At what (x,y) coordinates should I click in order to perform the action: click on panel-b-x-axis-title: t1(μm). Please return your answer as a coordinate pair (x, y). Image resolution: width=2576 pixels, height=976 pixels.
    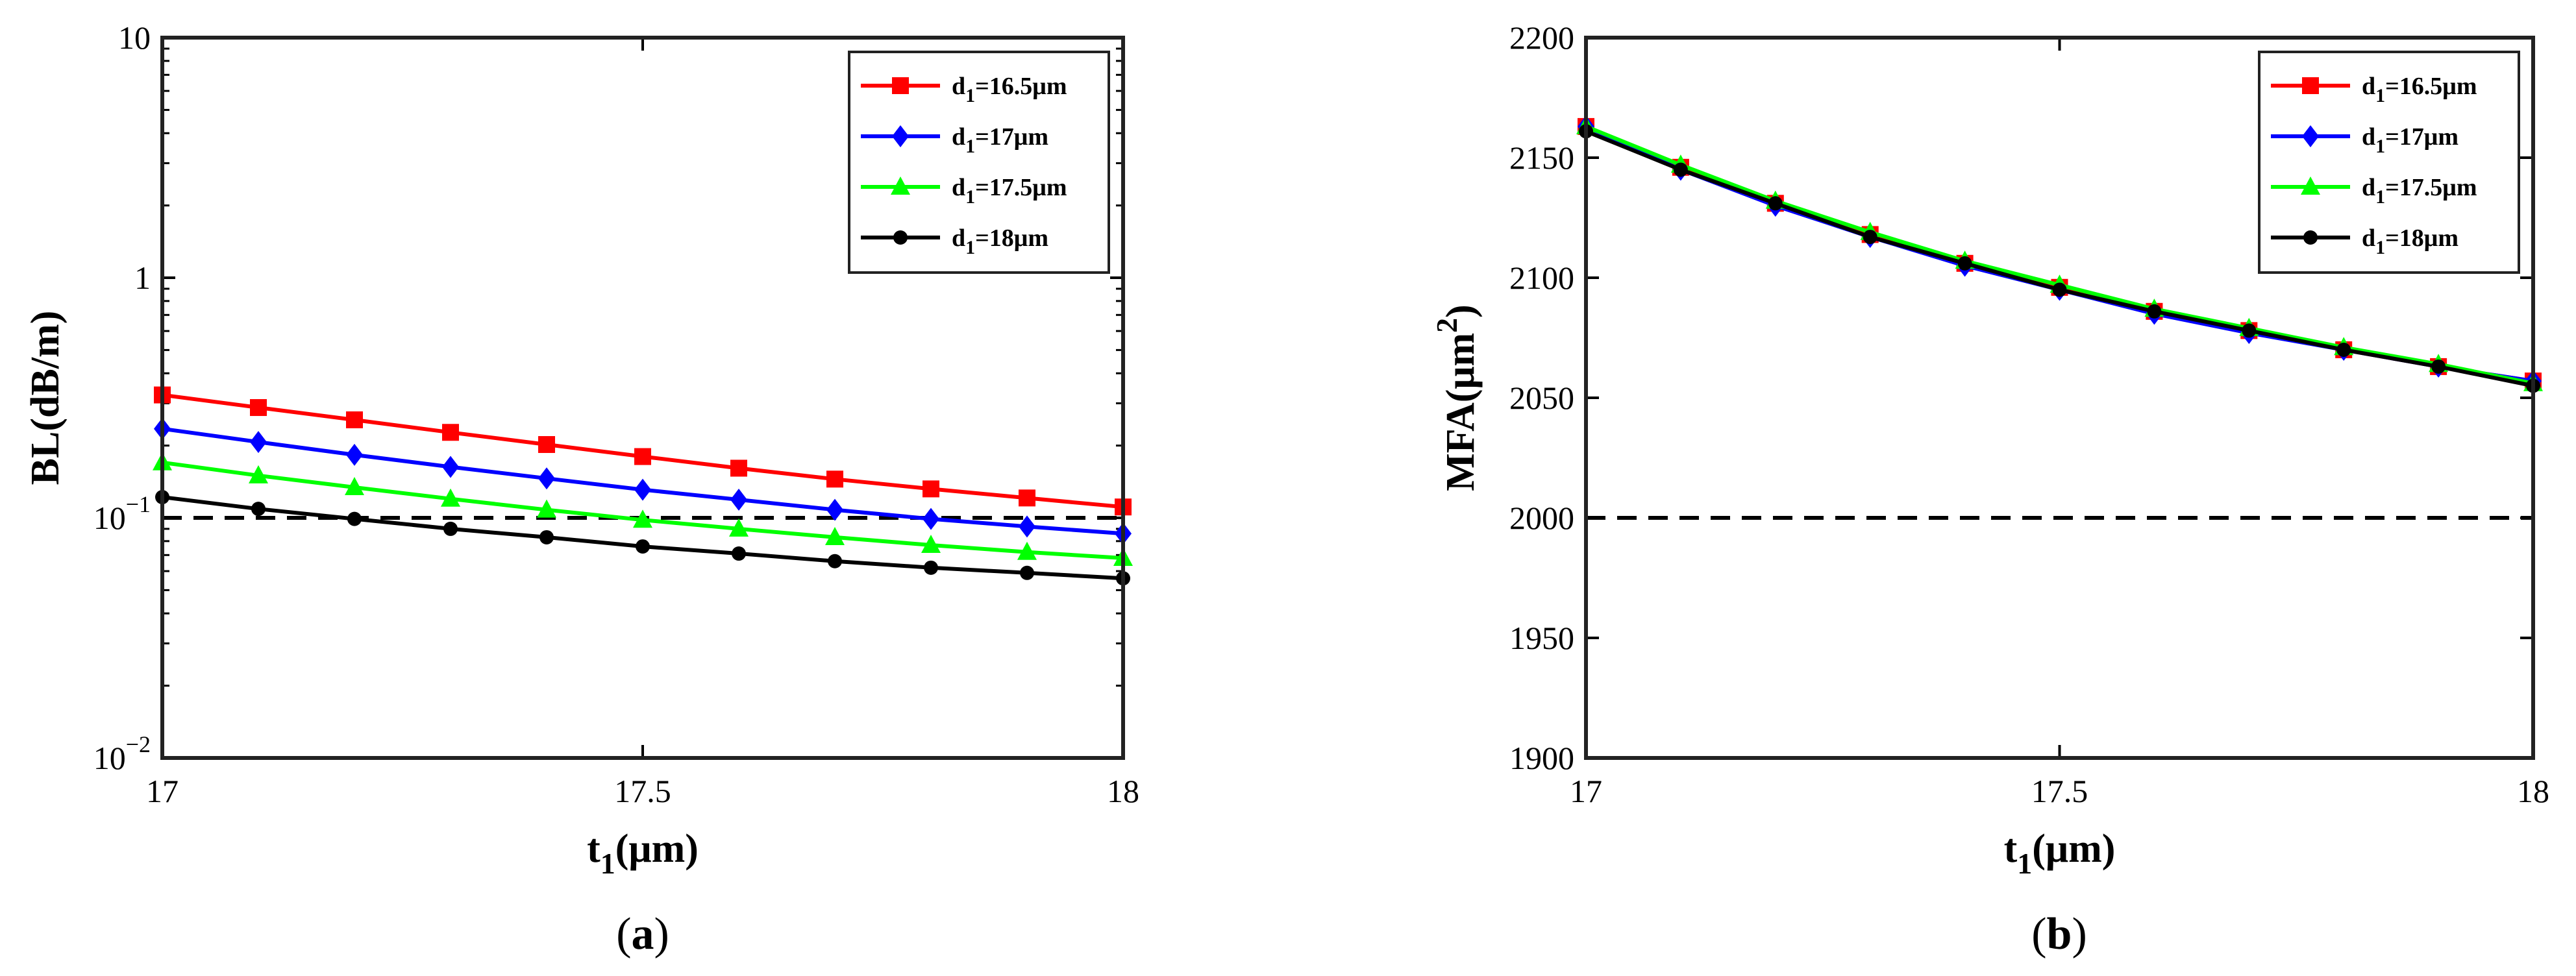
    Looking at the image, I should click on (2060, 853).